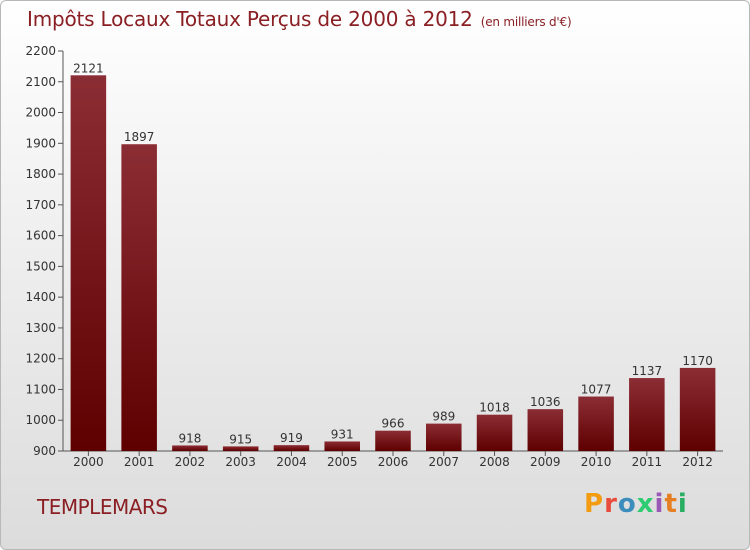 This screenshot has width=750, height=550. What do you see at coordinates (342, 434) in the screenshot?
I see `data-label-2005: 931` at bounding box center [342, 434].